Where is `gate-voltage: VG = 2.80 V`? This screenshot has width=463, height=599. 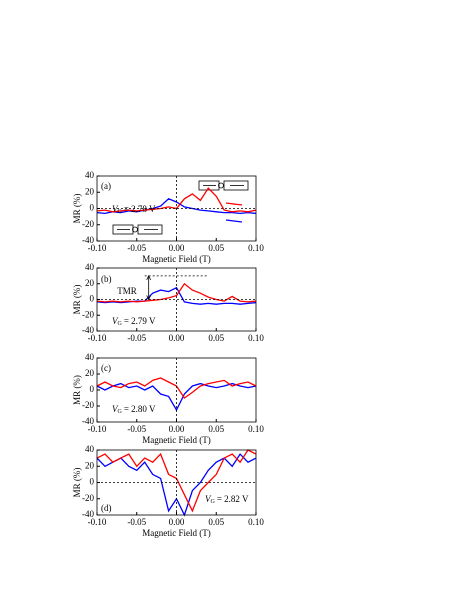 gate-voltage: VG = 2.80 V is located at coordinates (134, 409).